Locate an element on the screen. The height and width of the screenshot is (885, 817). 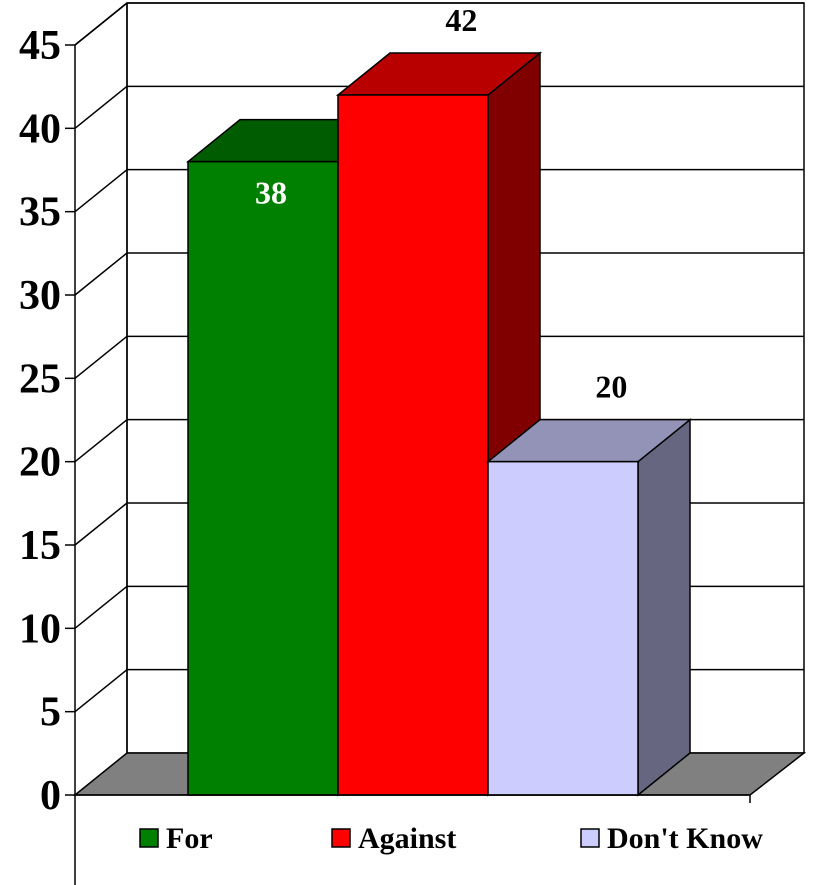
legend-item-for: For is located at coordinates (176, 838).